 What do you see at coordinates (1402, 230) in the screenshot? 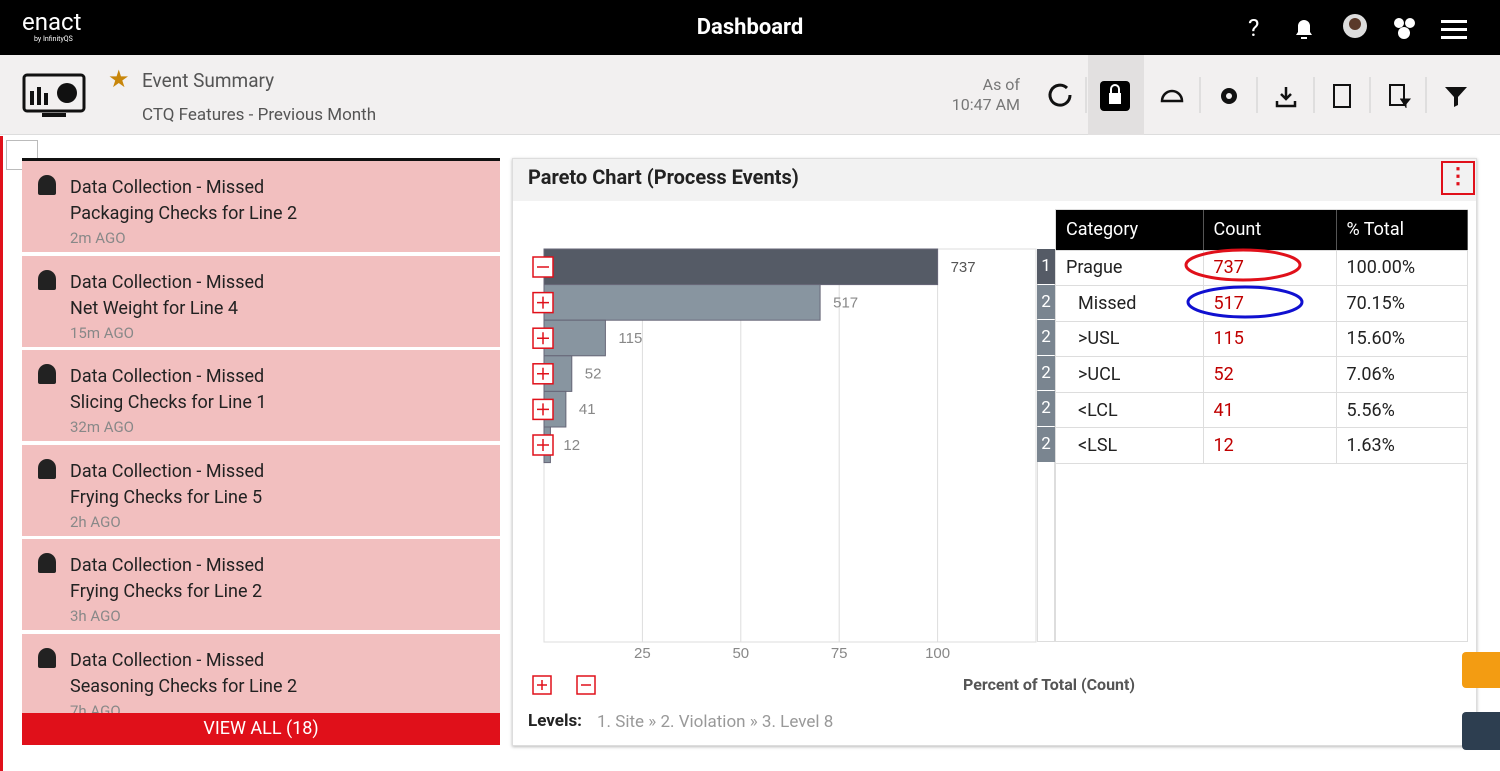
I see `column-header: % Total` at bounding box center [1402, 230].